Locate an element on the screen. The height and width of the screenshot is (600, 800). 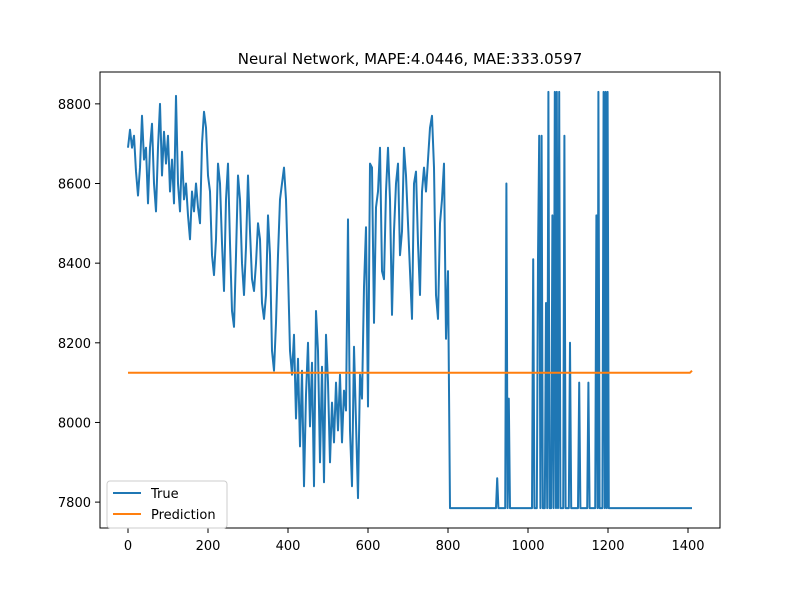
x-tick-label: 400 is located at coordinates (288, 546).